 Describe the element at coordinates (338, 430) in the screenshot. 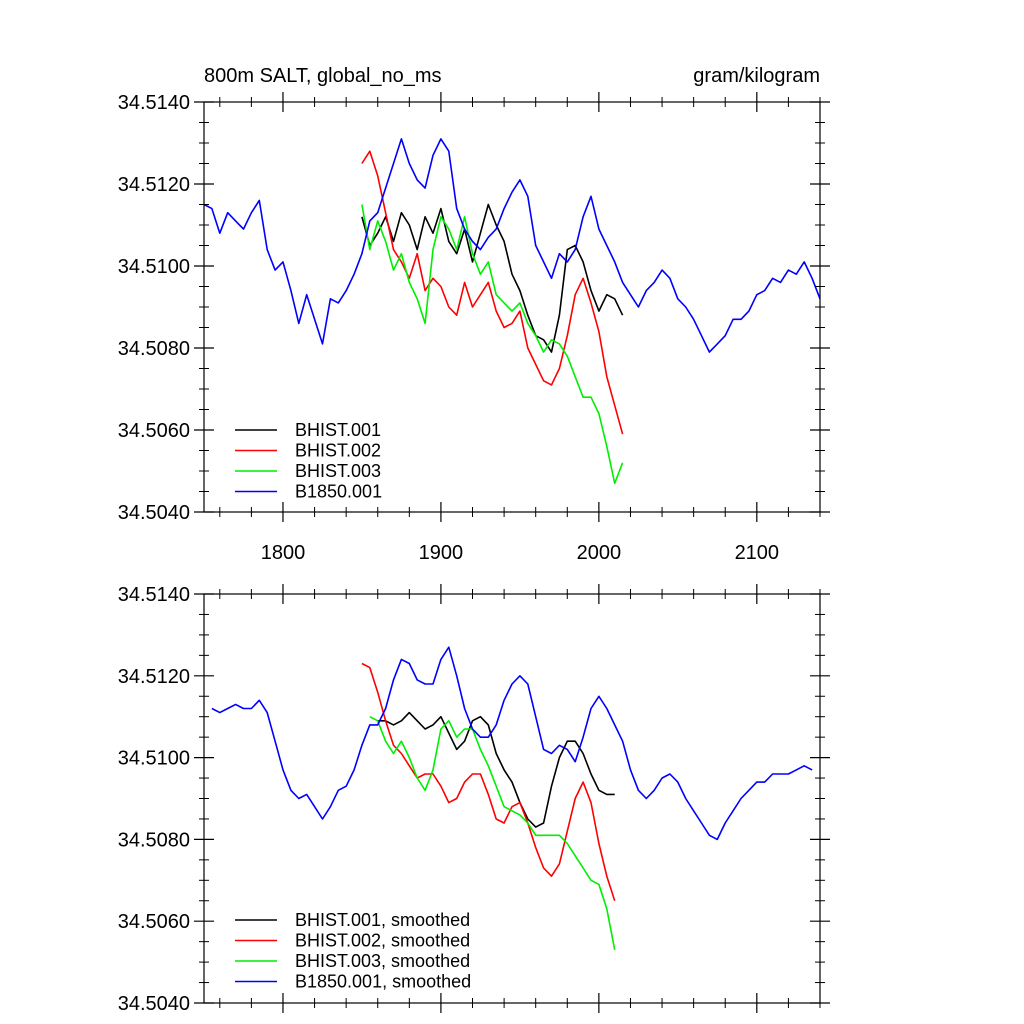

I see `legend-label-1: BHIST.001` at that location.